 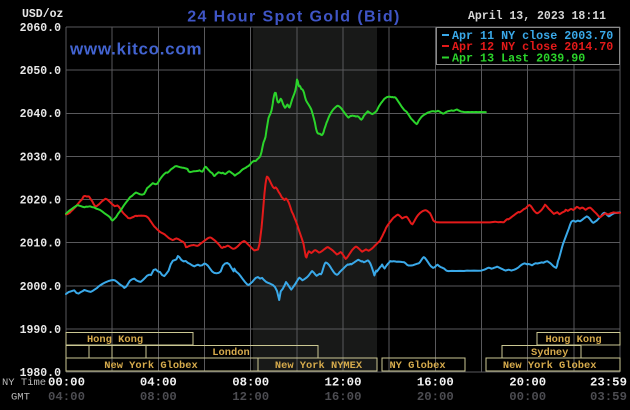 I want to click on svg-text: 1990.0, so click(x=41, y=330).